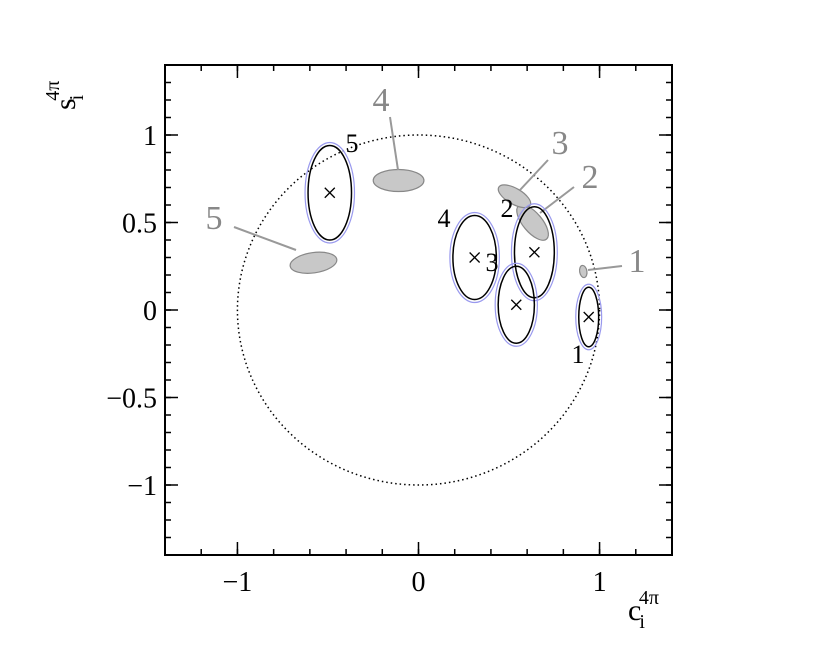  What do you see at coordinates (590, 177) in the screenshot?
I see `predicted-label: 2` at bounding box center [590, 177].